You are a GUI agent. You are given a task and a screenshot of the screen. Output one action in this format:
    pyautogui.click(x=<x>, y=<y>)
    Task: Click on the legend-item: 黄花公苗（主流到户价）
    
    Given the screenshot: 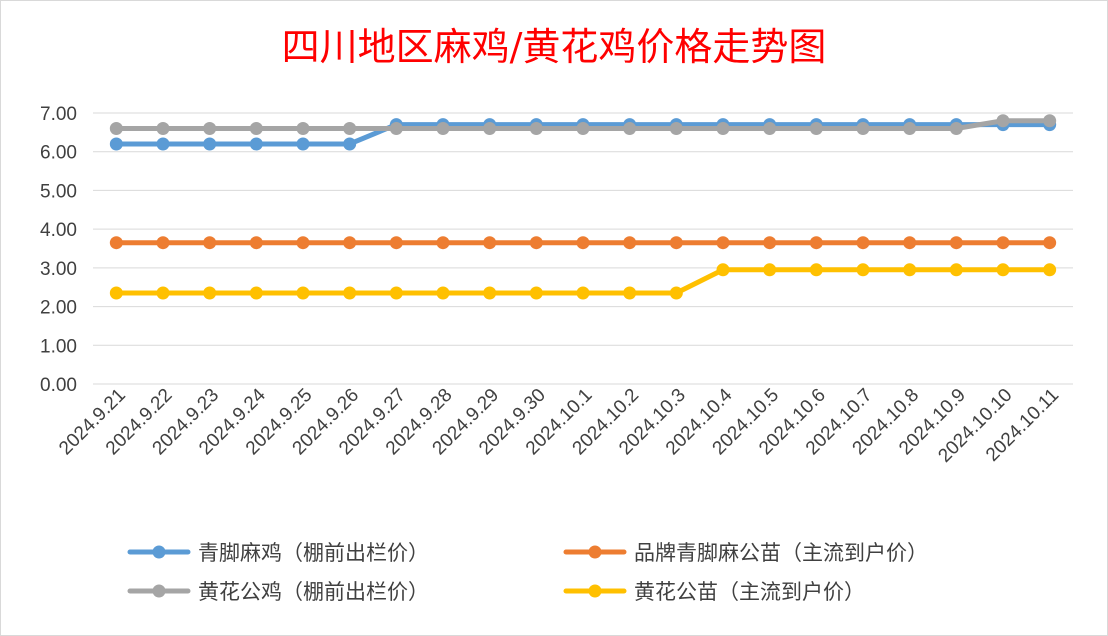 What is the action you would take?
    pyautogui.click(x=714, y=592)
    